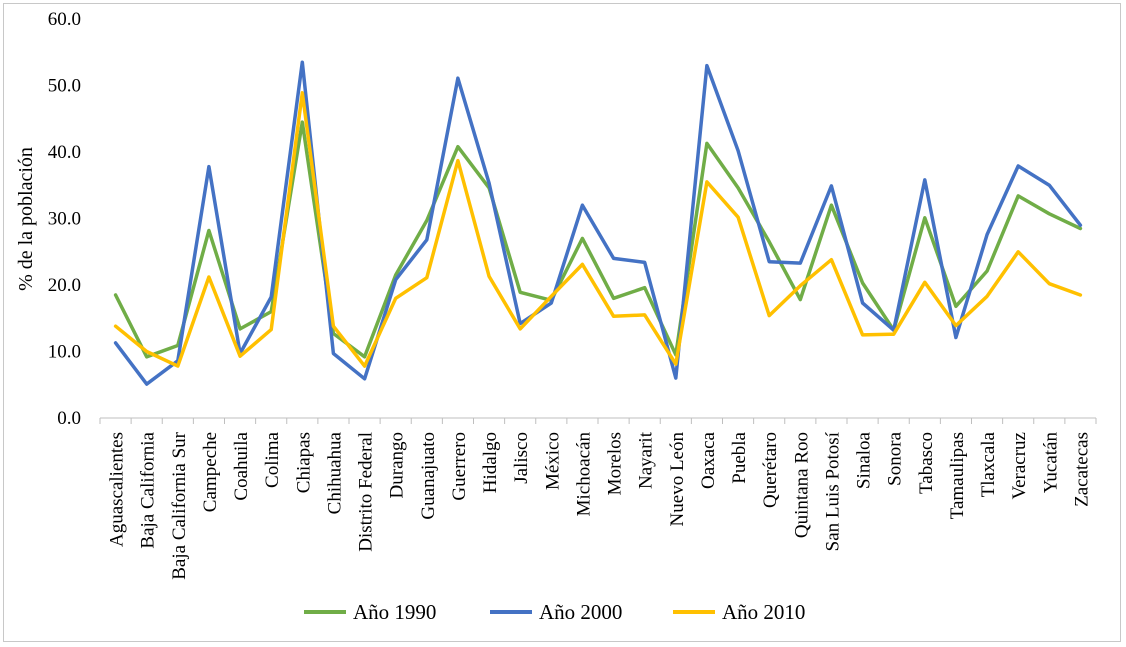 The width and height of the screenshot is (1126, 647). Describe the element at coordinates (739, 457) in the screenshot. I see `x-tick-label: Puebla` at that location.